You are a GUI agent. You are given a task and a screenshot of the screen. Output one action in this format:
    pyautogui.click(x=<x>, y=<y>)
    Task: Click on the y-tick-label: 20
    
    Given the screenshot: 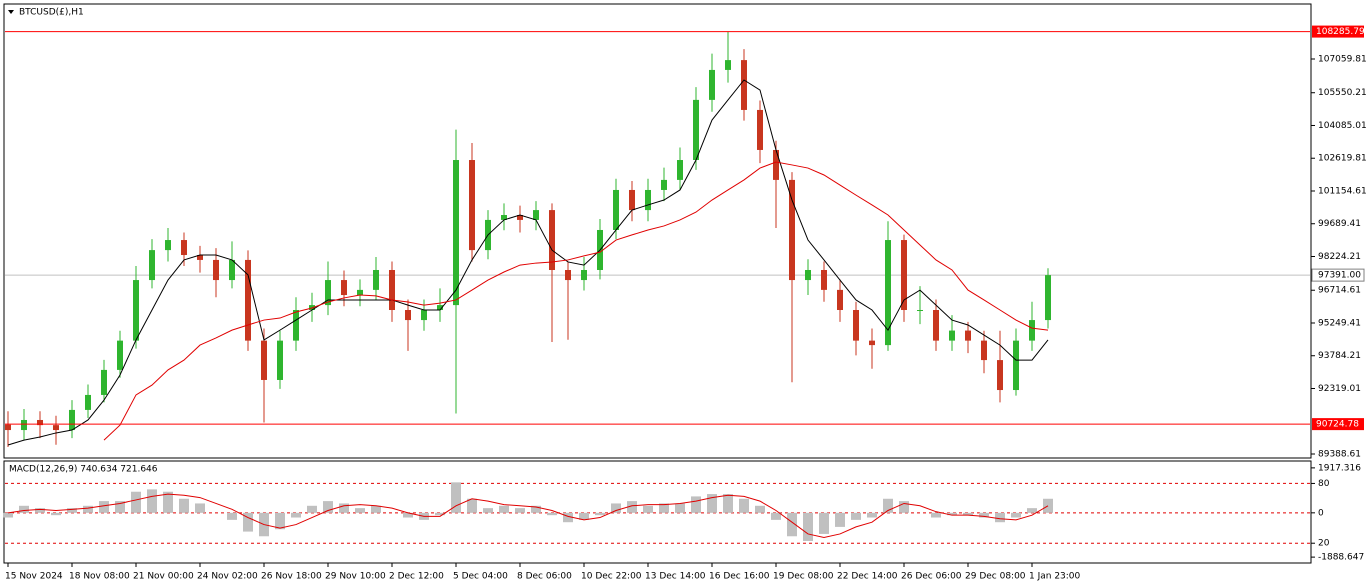 What is the action you would take?
    pyautogui.click(x=1324, y=544)
    